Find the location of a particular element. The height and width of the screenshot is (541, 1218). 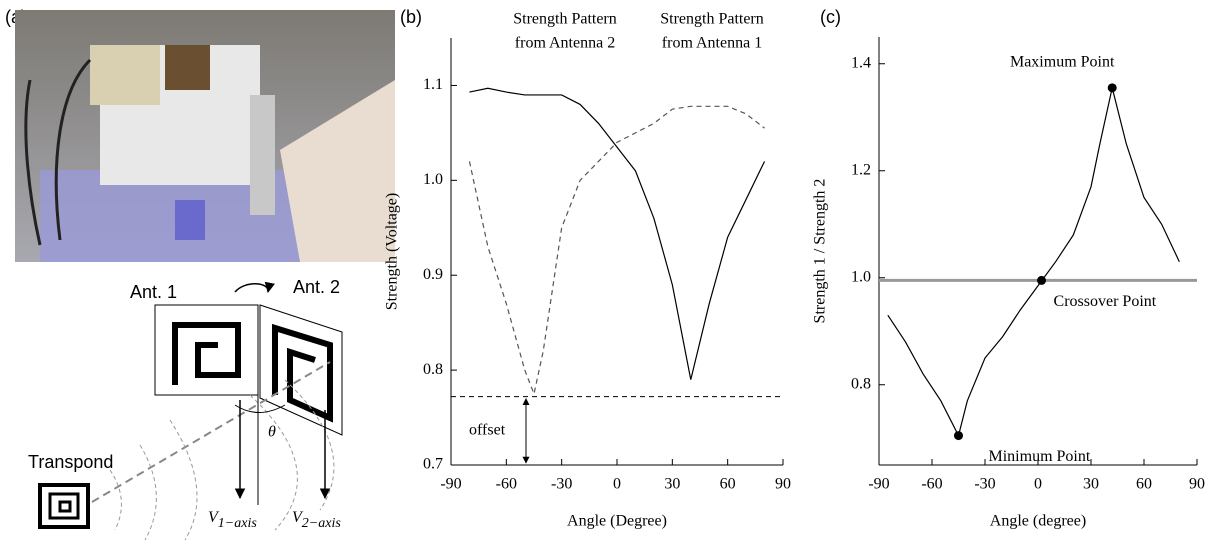

y-tick-label: 0.9 is located at coordinates (433, 274).